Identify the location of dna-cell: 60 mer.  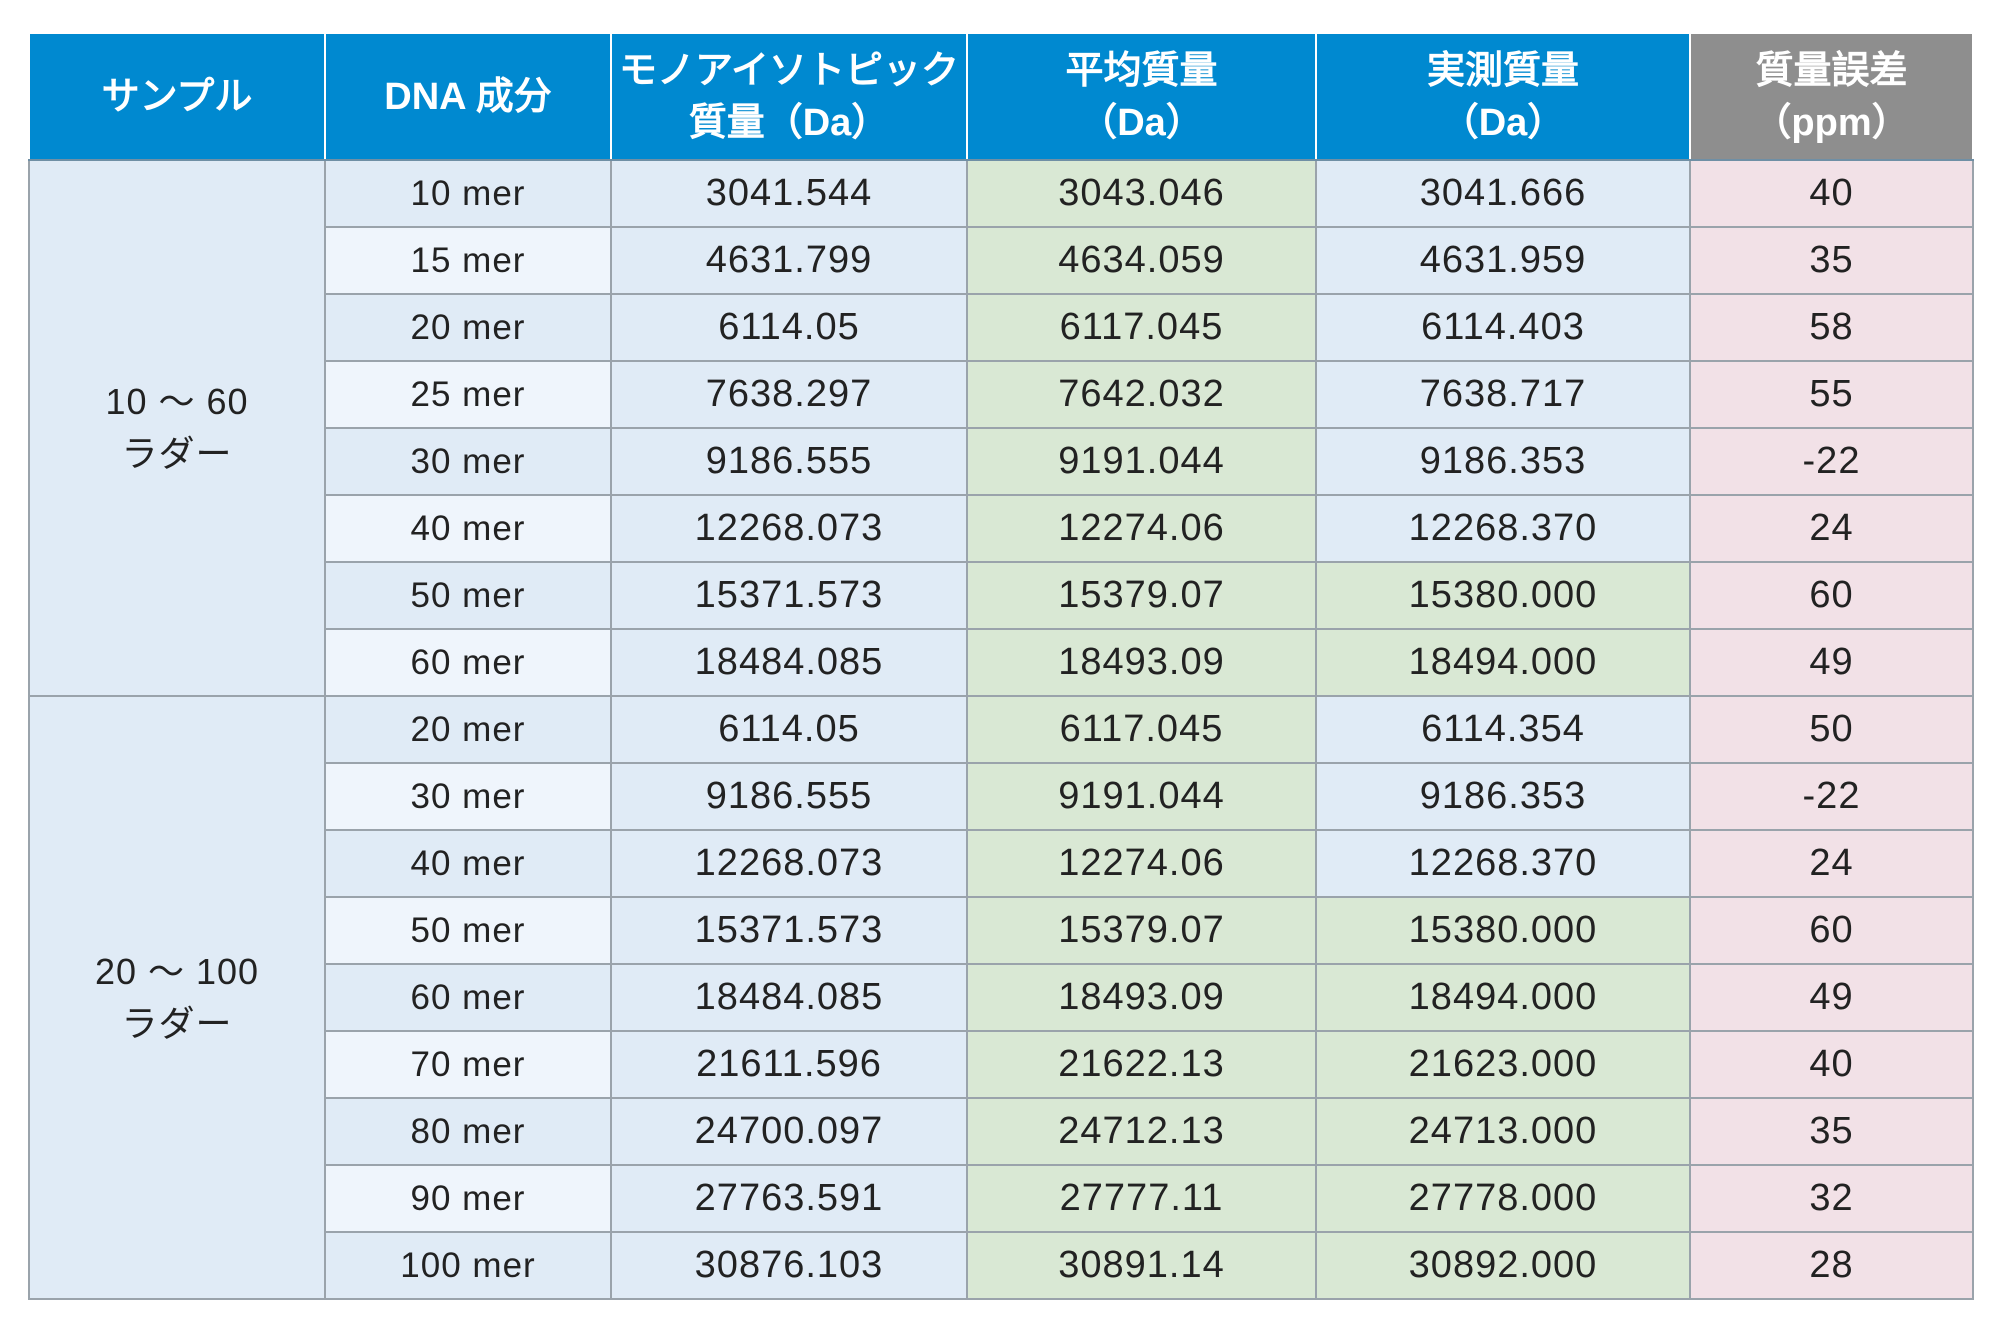
(468, 662).